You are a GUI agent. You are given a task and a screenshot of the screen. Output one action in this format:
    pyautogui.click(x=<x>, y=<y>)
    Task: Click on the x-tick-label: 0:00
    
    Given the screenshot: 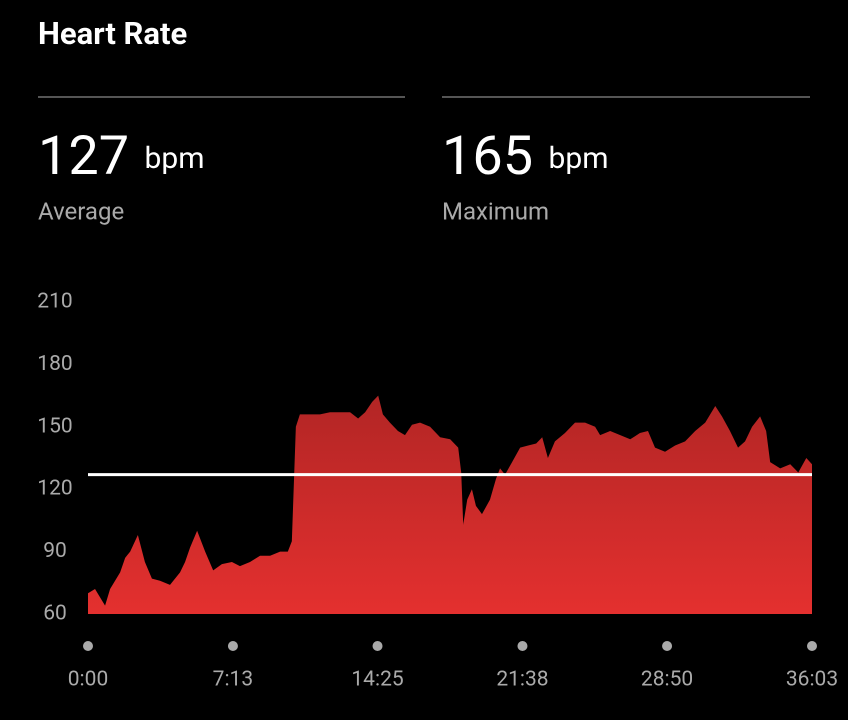 What is the action you would take?
    pyautogui.click(x=88, y=680)
    